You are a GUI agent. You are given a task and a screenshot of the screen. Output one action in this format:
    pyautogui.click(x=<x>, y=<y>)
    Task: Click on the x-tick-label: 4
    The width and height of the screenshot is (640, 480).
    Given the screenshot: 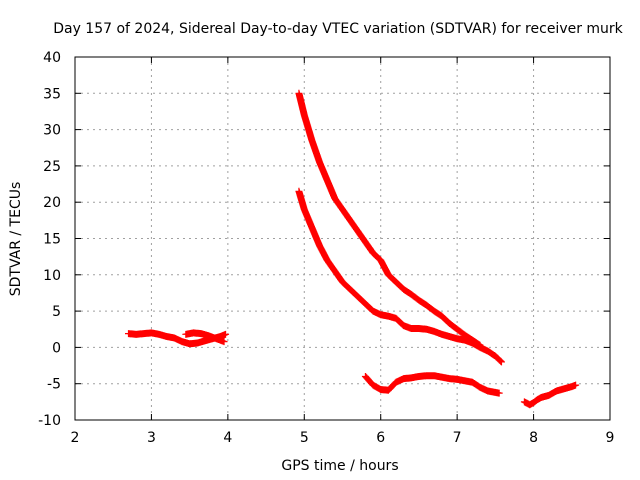 What is the action you would take?
    pyautogui.click(x=227, y=438)
    